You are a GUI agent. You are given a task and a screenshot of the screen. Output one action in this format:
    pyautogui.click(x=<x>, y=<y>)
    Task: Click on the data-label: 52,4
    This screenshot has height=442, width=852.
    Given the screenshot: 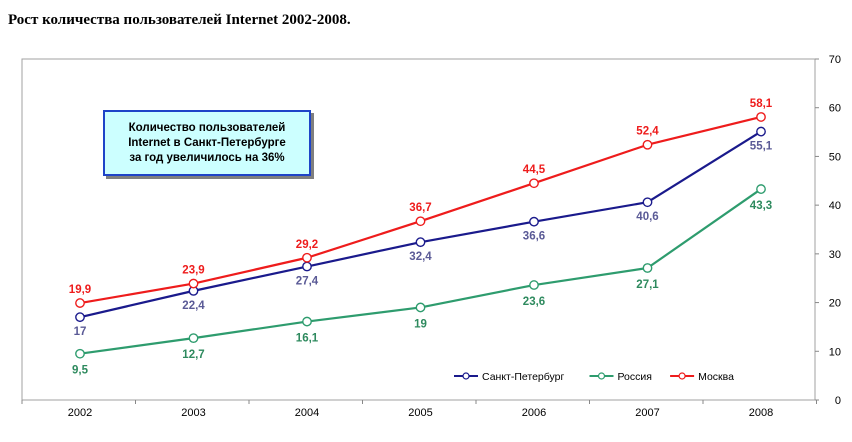 What is the action you would take?
    pyautogui.click(x=647, y=132)
    